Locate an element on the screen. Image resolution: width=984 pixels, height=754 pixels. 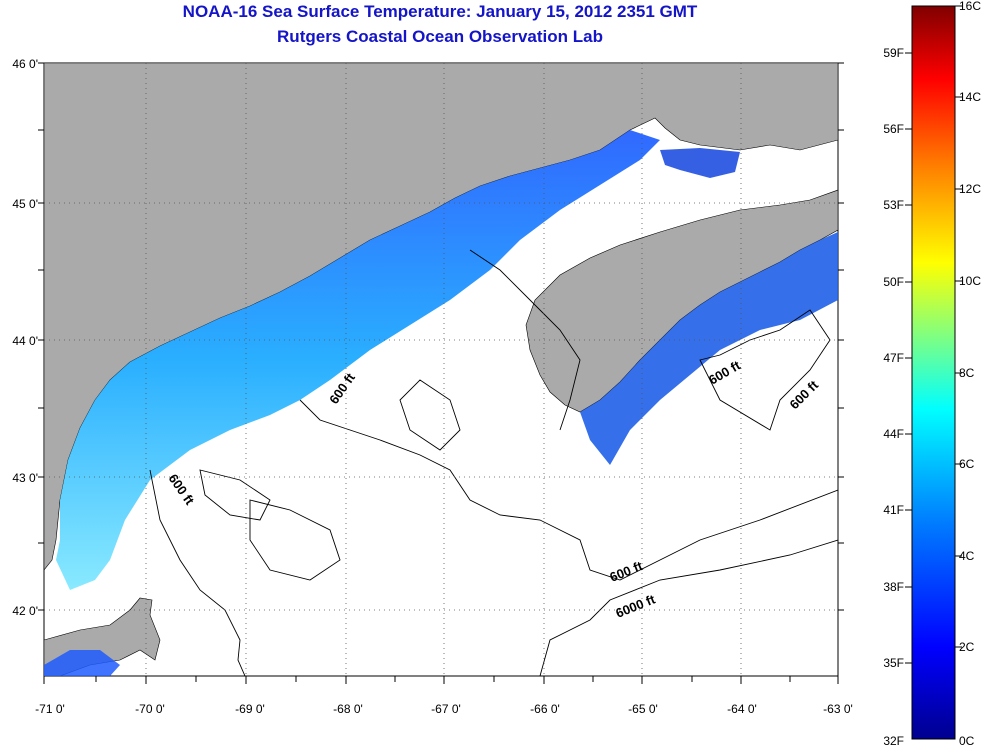
lat-label: 46 0' is located at coordinates (25, 64).